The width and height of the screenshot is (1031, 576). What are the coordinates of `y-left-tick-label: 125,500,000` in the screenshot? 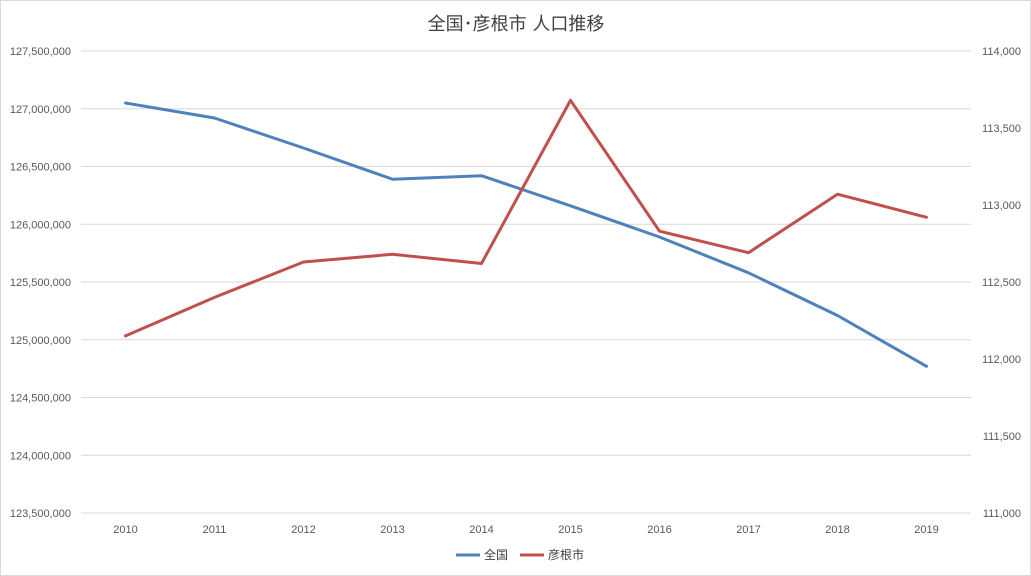 It's located at (40, 283).